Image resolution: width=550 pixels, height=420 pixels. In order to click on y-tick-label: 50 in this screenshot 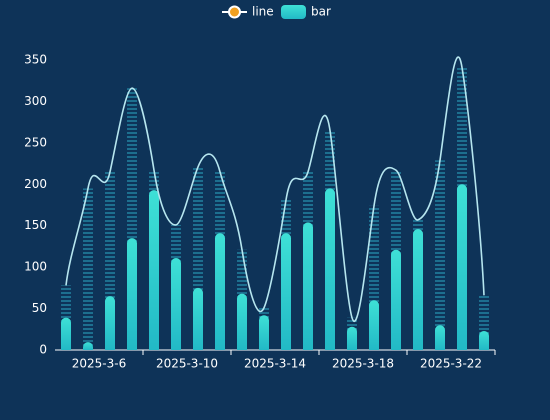, I will do `click(39, 308)`.